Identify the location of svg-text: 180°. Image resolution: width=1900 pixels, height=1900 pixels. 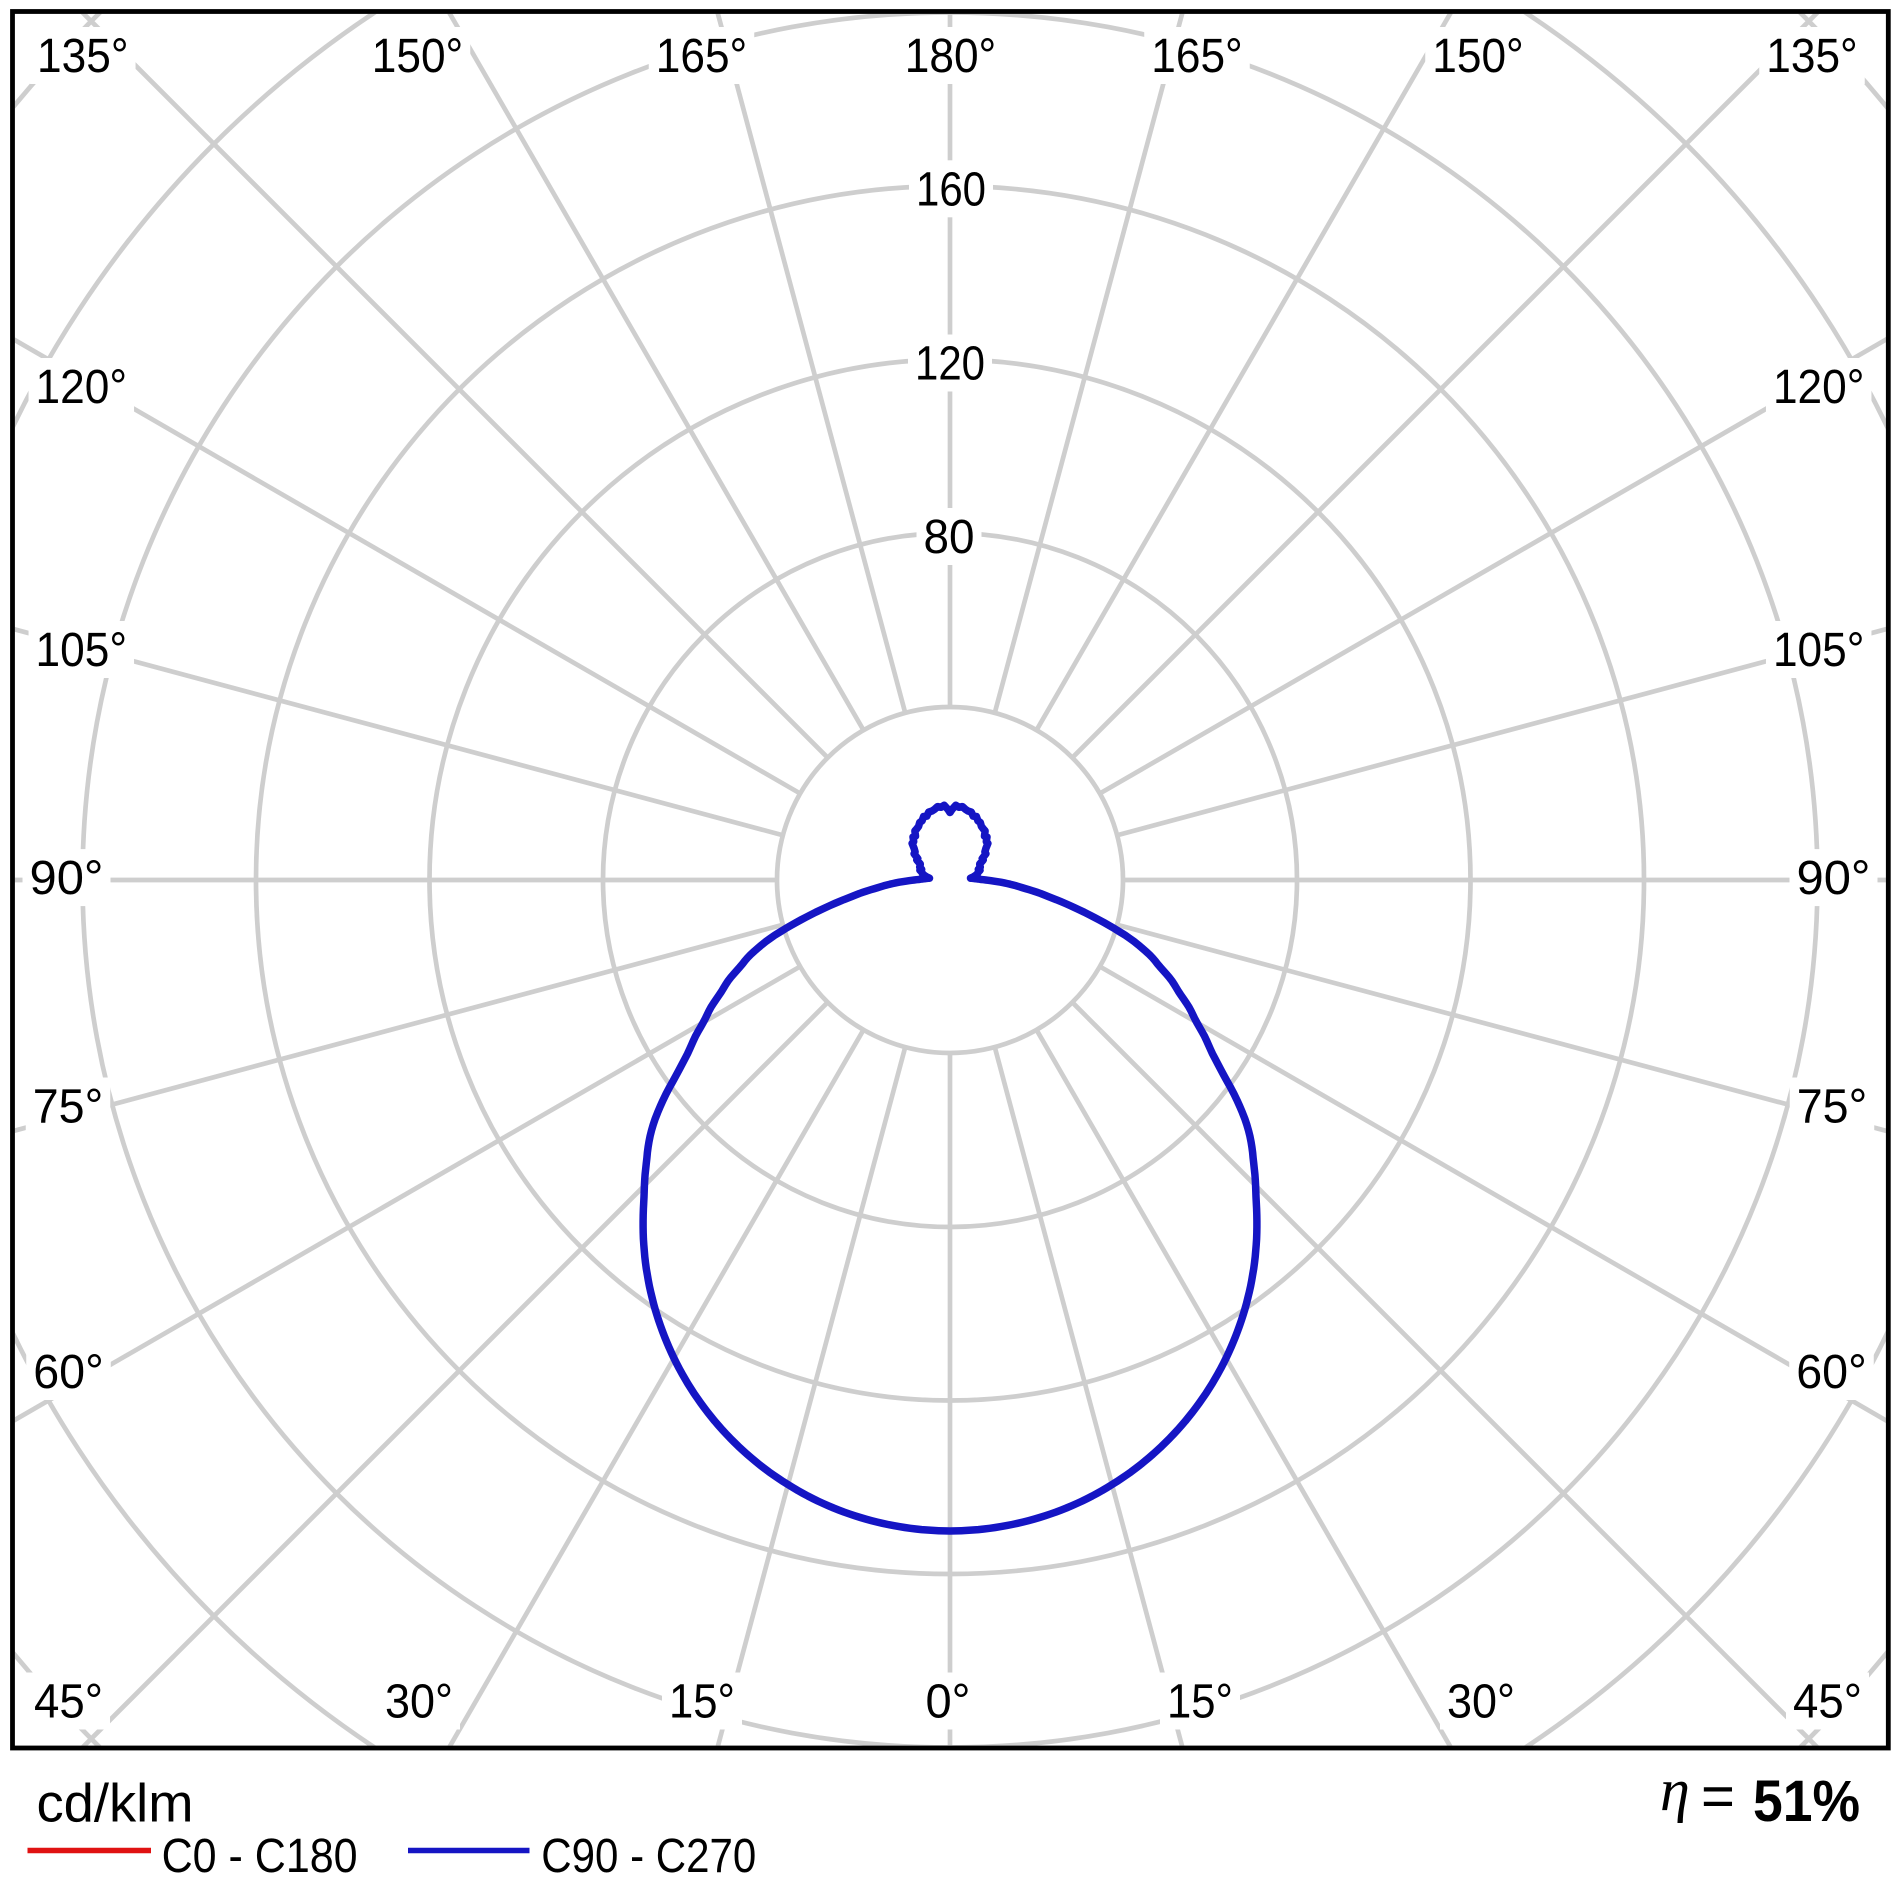
(951, 56).